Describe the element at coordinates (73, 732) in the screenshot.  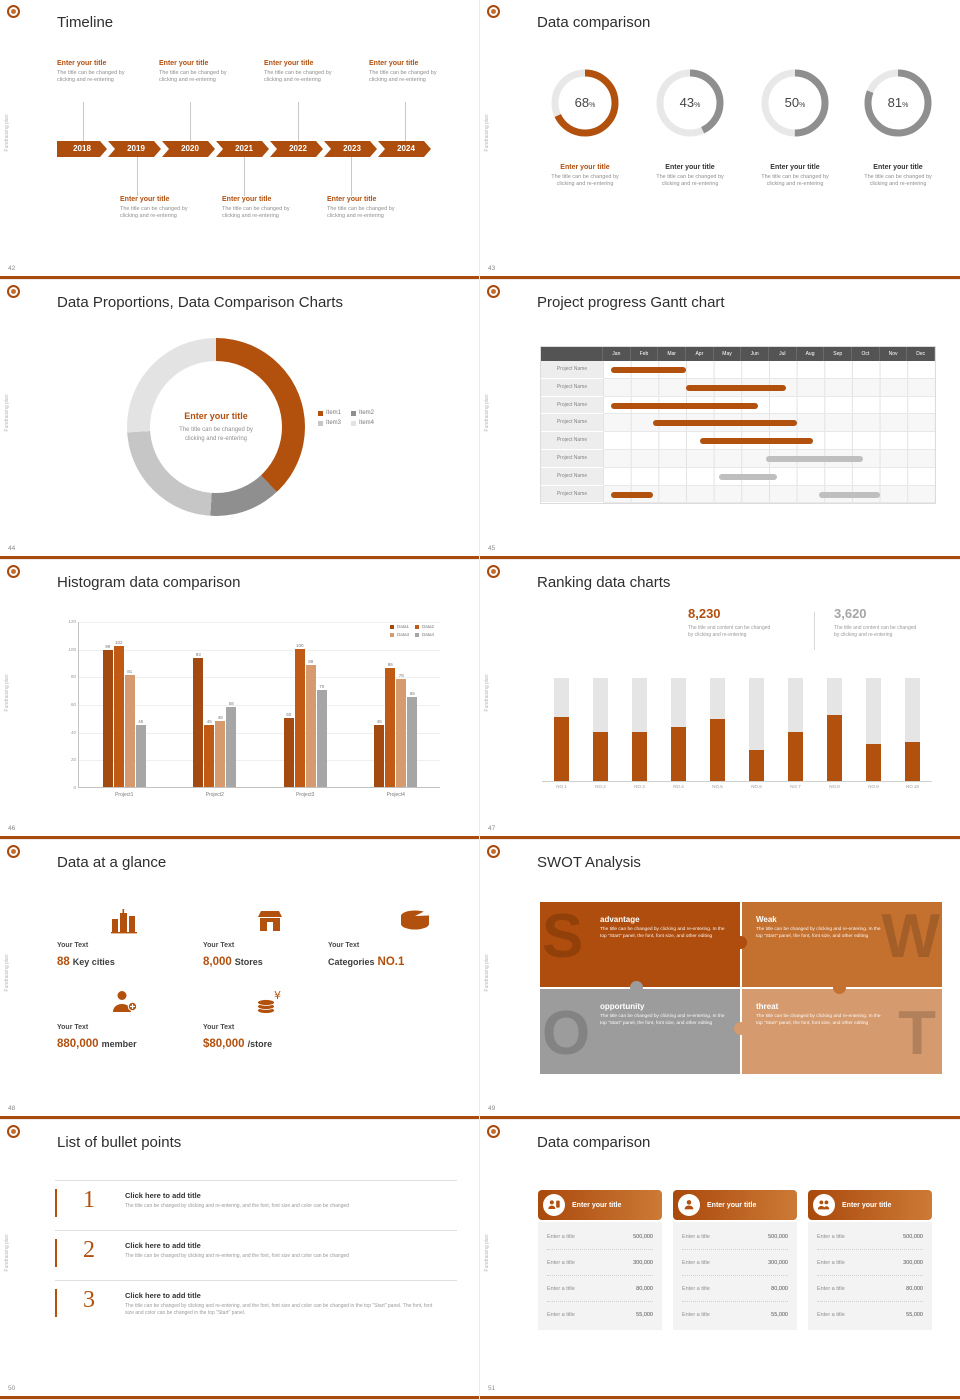
I see `y-axis-label: 40` at that location.